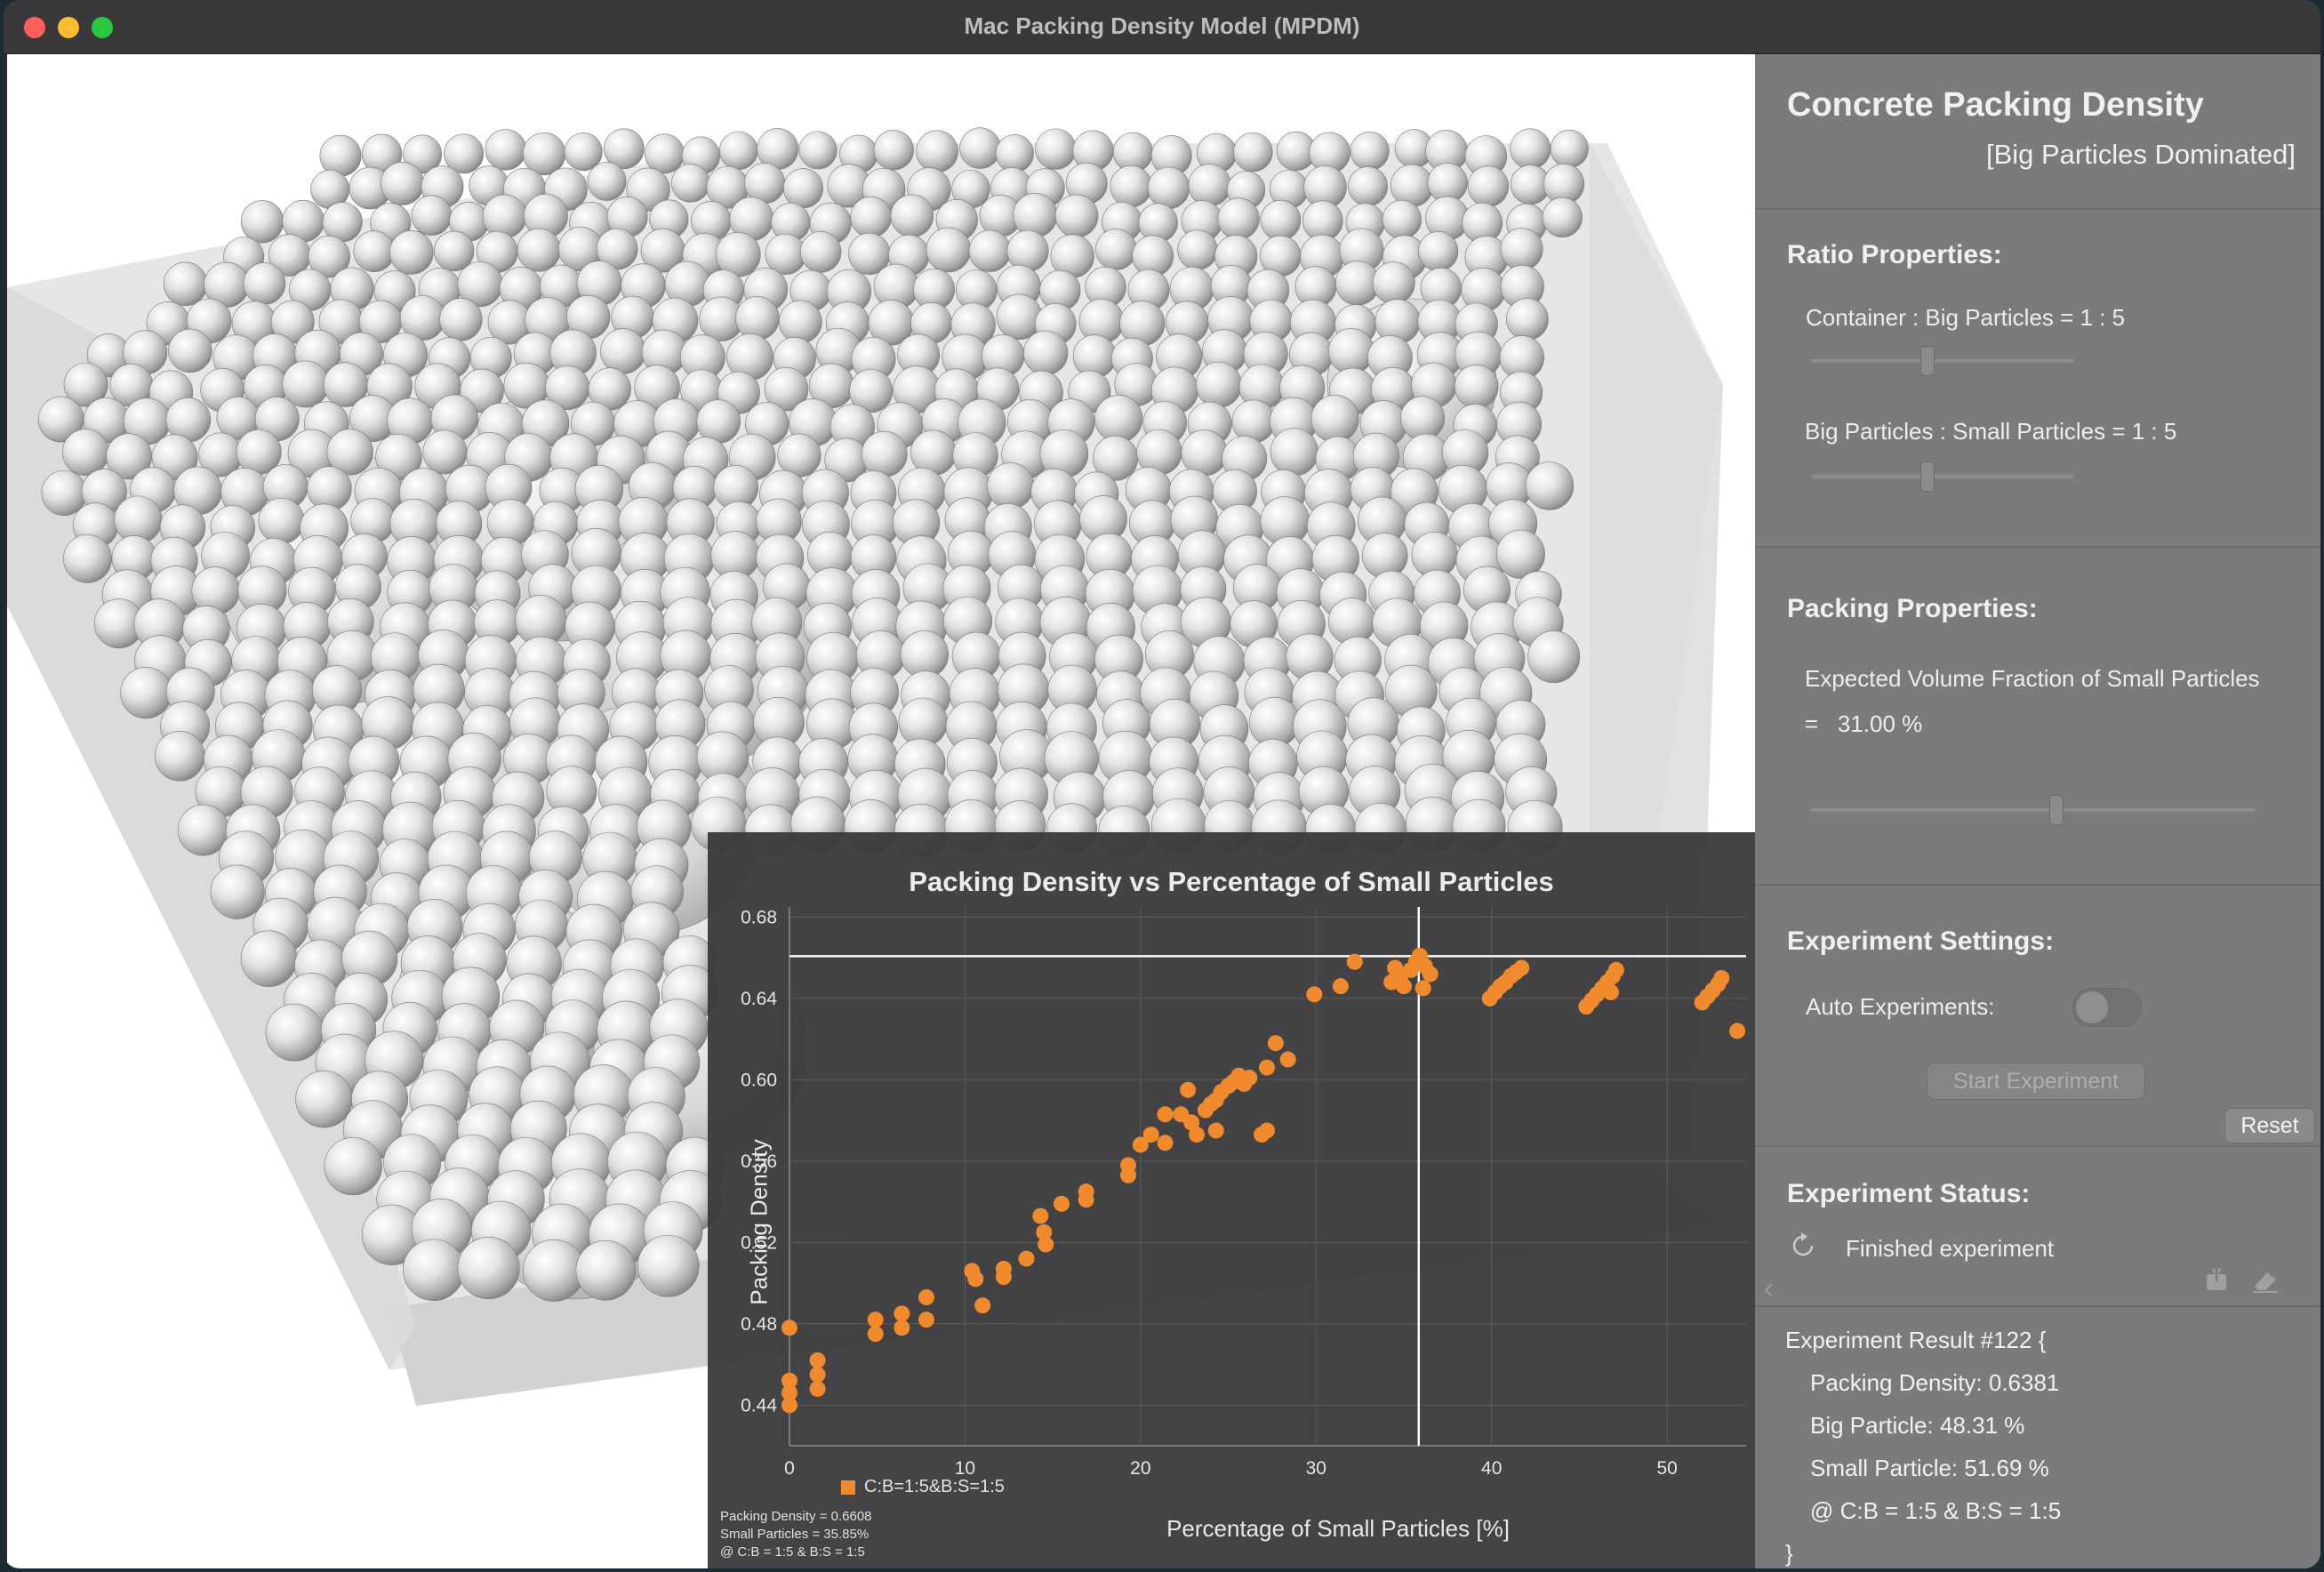 The height and width of the screenshot is (1572, 2324). Describe the element at coordinates (1936, 1510) in the screenshot. I see `result-ratios: @ C:B = 1:5 & B:S = 1:5` at that location.